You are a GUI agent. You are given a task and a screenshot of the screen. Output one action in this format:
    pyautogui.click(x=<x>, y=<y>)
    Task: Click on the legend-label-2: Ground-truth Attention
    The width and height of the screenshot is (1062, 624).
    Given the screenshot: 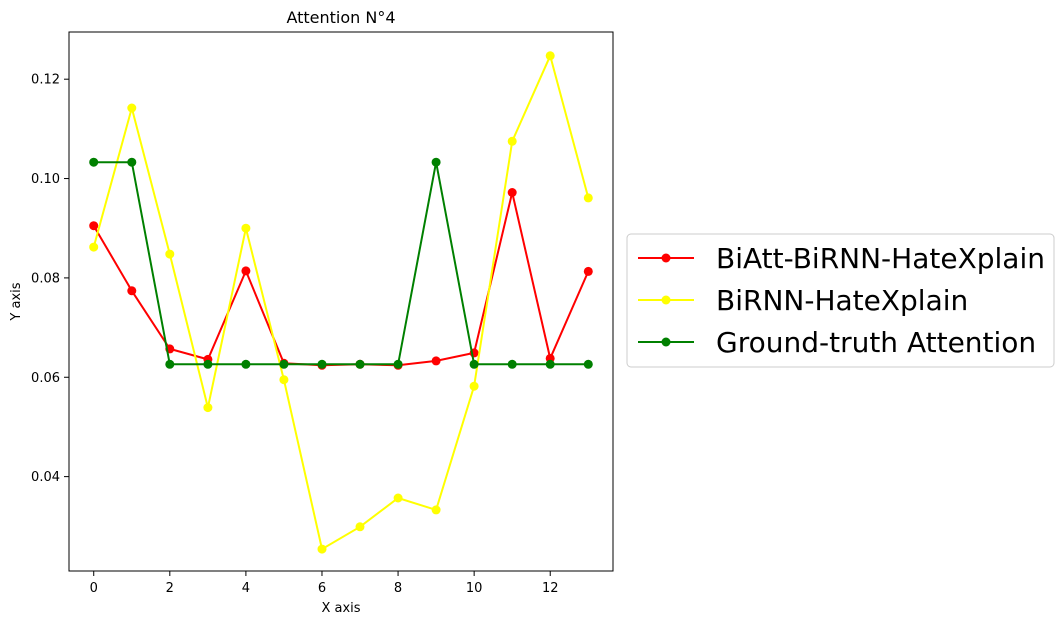 What is the action you would take?
    pyautogui.click(x=876, y=342)
    